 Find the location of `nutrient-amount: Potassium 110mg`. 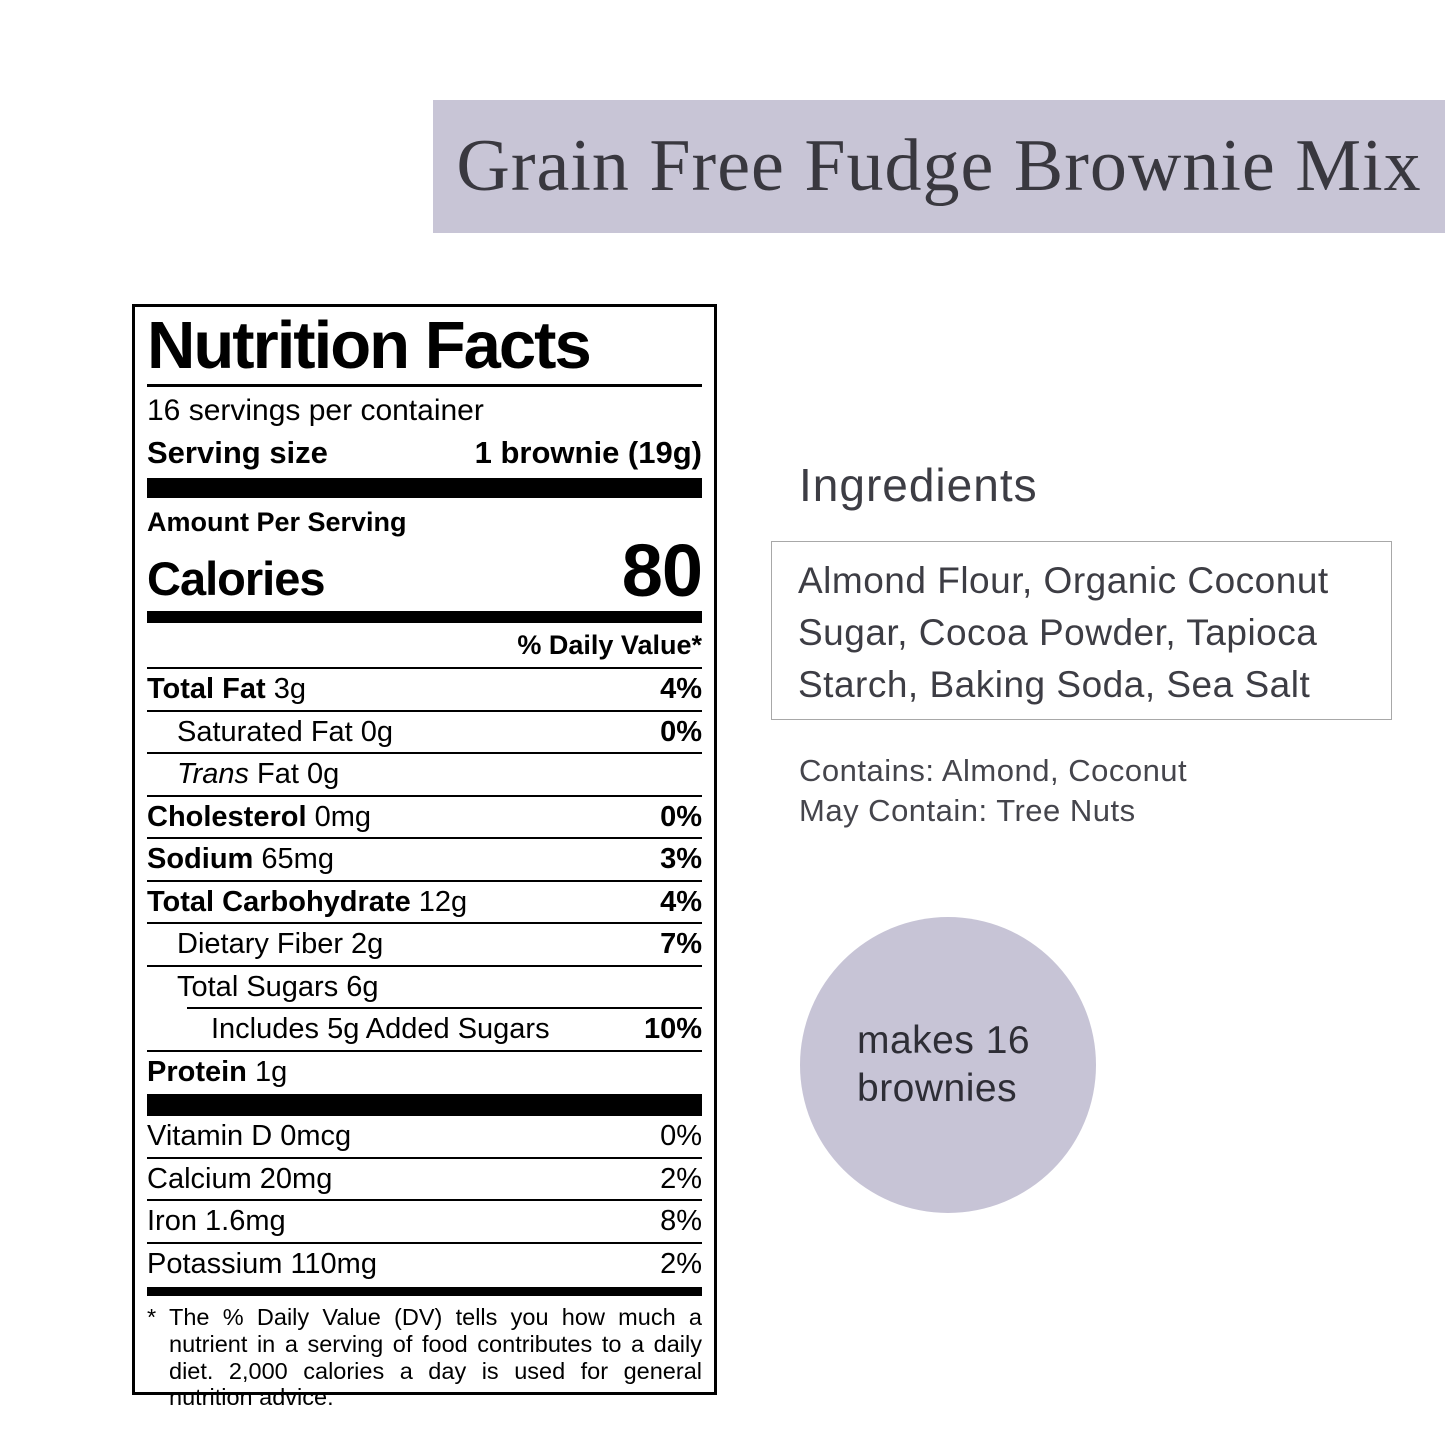

nutrient-amount: Potassium 110mg is located at coordinates (262, 1263).